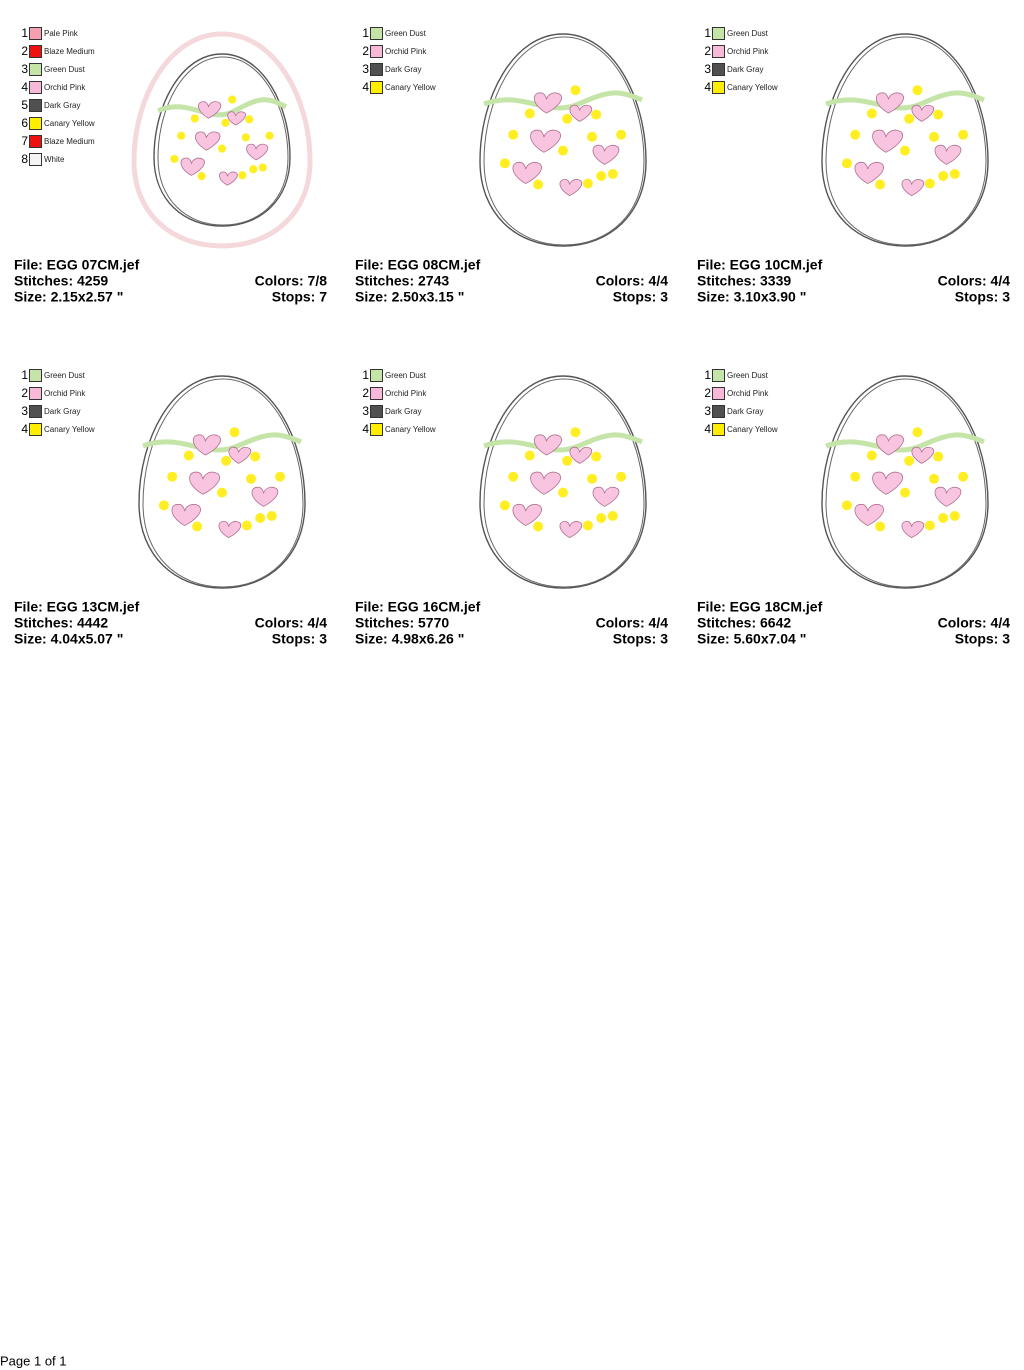 This screenshot has height=1370, width=1024. I want to click on page-footer: Page 1 of 1, so click(33, 1360).